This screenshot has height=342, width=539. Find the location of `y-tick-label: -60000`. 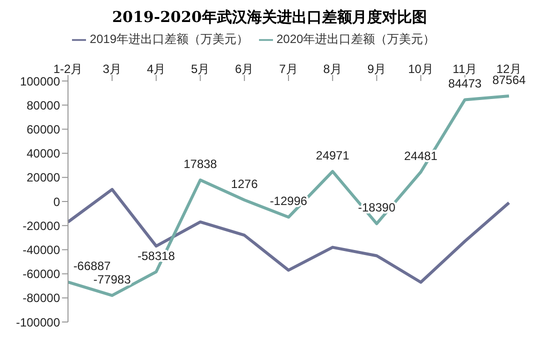

y-tick-label: -60000 is located at coordinates (41, 274).